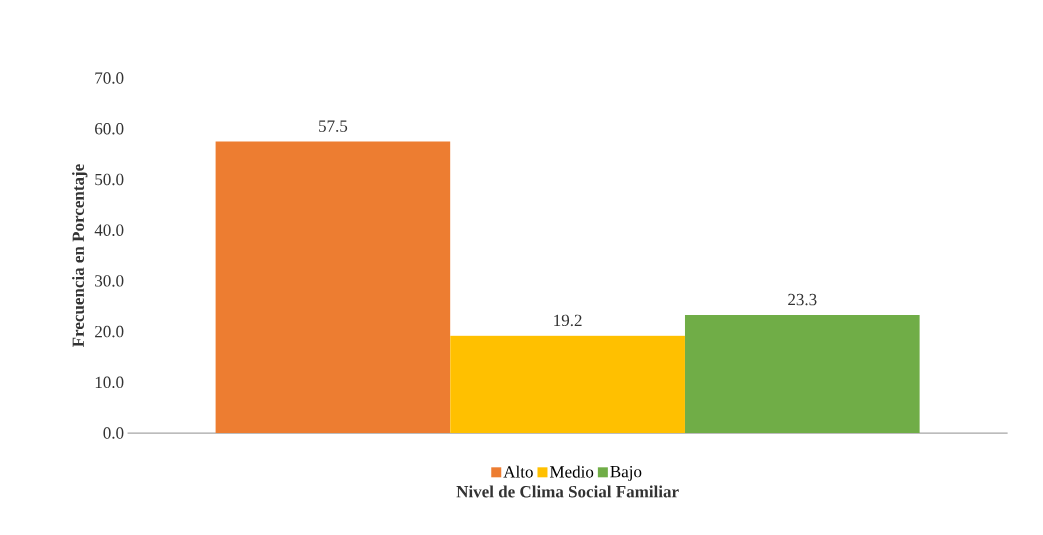 The width and height of the screenshot is (1043, 535). I want to click on y-tick-label: 50.0, so click(109, 179).